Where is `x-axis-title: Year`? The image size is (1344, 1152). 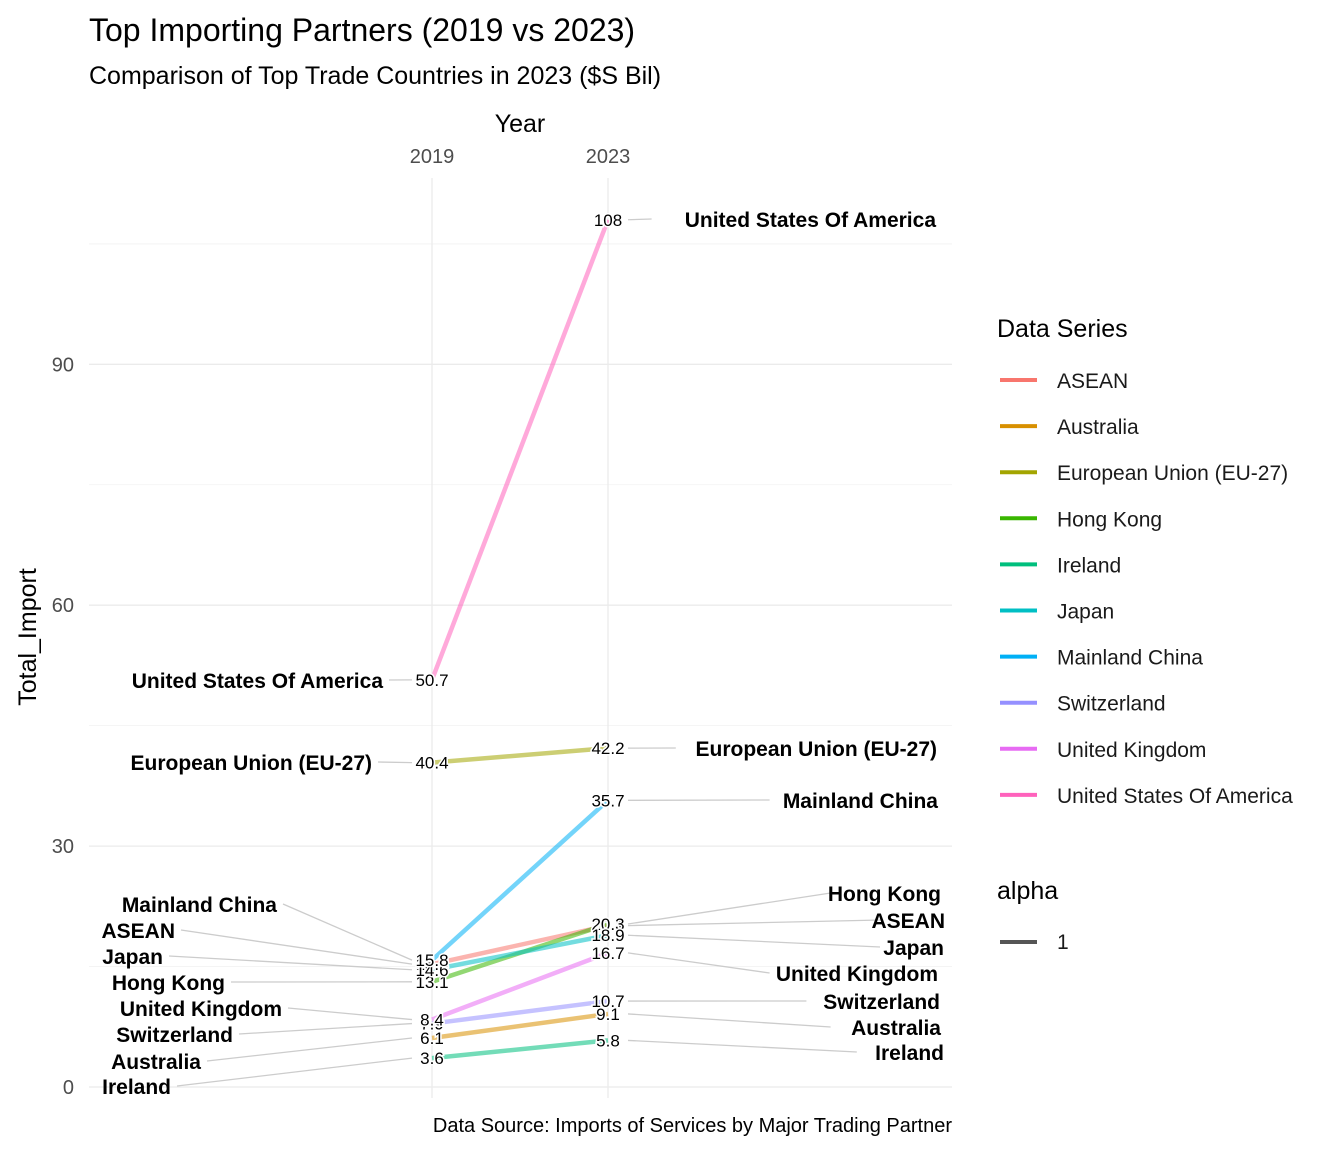 x-axis-title: Year is located at coordinates (520, 124).